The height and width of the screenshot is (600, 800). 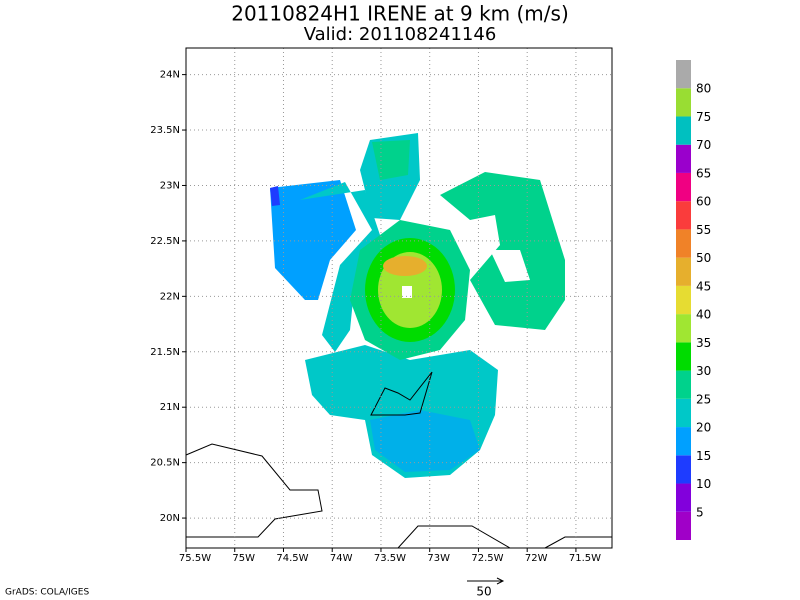 I want to click on title: 20110824H1 IRENE at 9 km (m/s), so click(x=400, y=14).